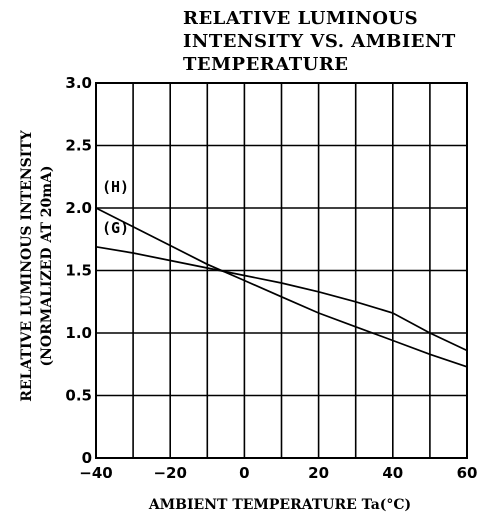 This screenshot has height=516, width=493. Describe the element at coordinates (87, 458) in the screenshot. I see `y-tick-label: 0` at that location.